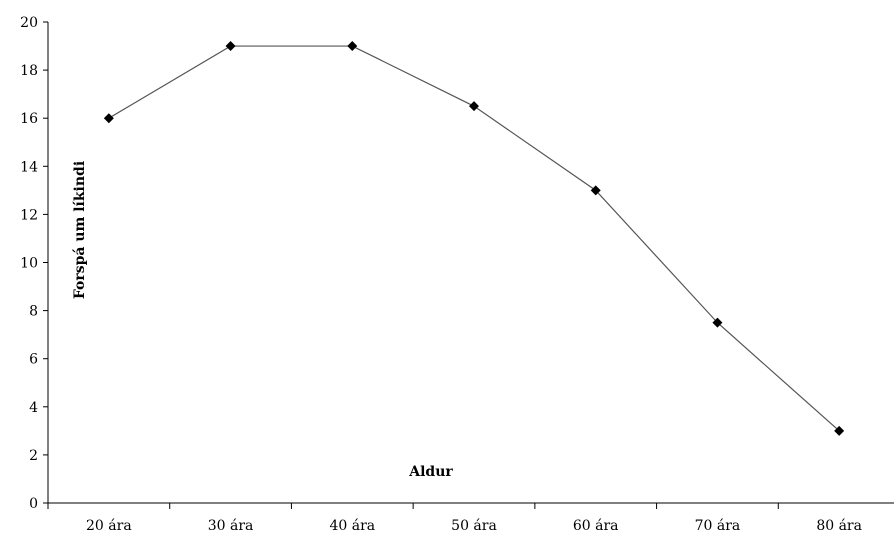 The height and width of the screenshot is (537, 894). Describe the element at coordinates (231, 526) in the screenshot. I see `x-tick-label: 30 ára` at that location.